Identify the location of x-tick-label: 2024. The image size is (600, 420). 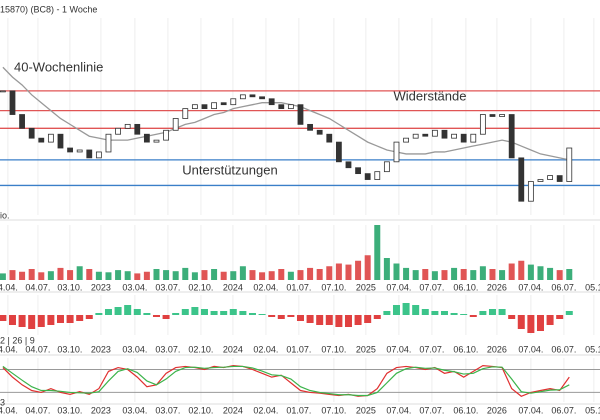
(233, 287).